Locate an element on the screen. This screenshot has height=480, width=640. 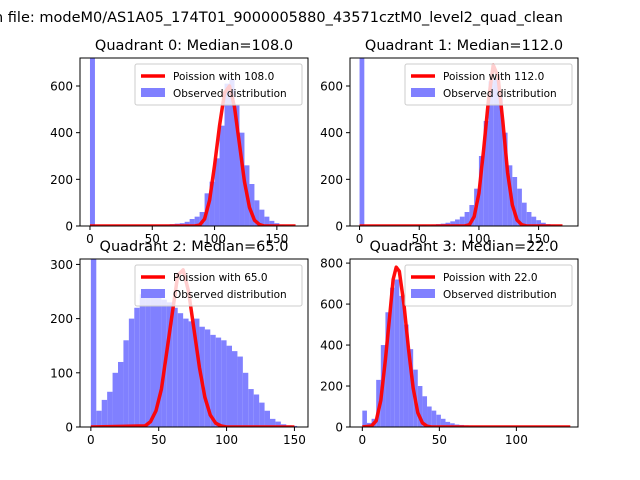
axes-frame is located at coordinates (194, 142).